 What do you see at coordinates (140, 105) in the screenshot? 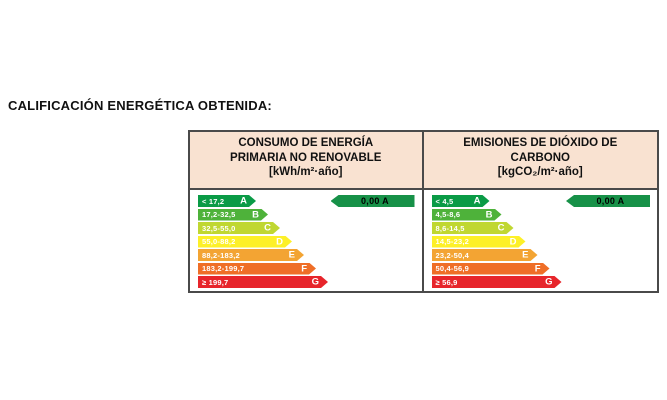
I see `page-title: CALIFICACIÓN ENERGÉTICA OBTENIDA:` at bounding box center [140, 105].